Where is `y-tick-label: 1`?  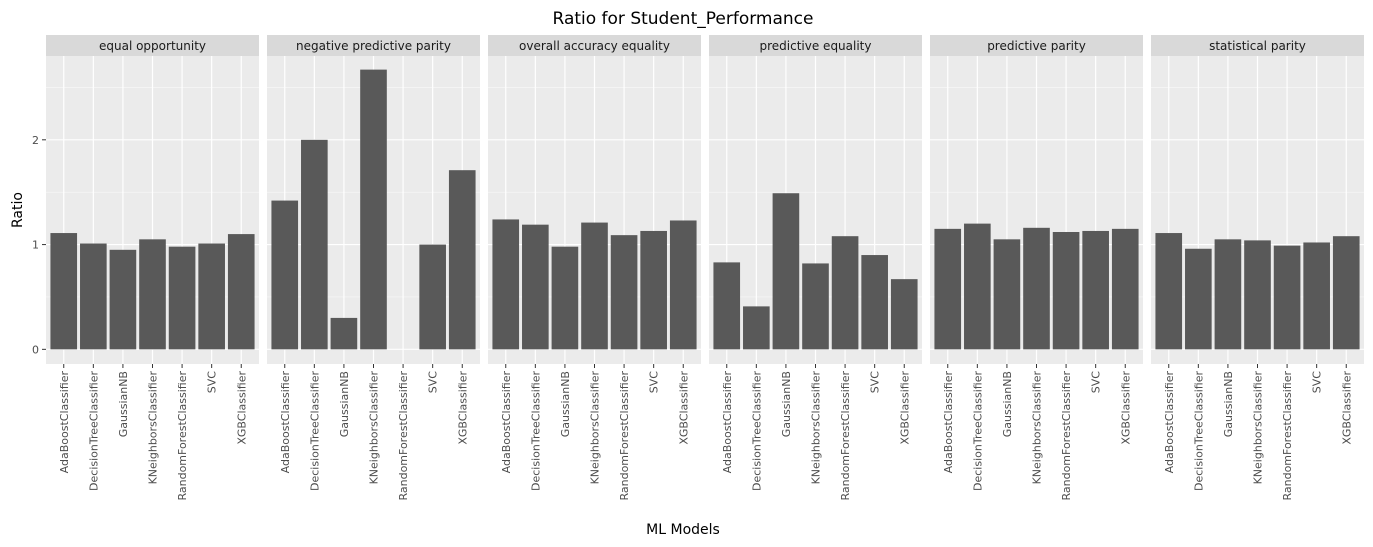
y-tick-label: 1 is located at coordinates (35, 245).